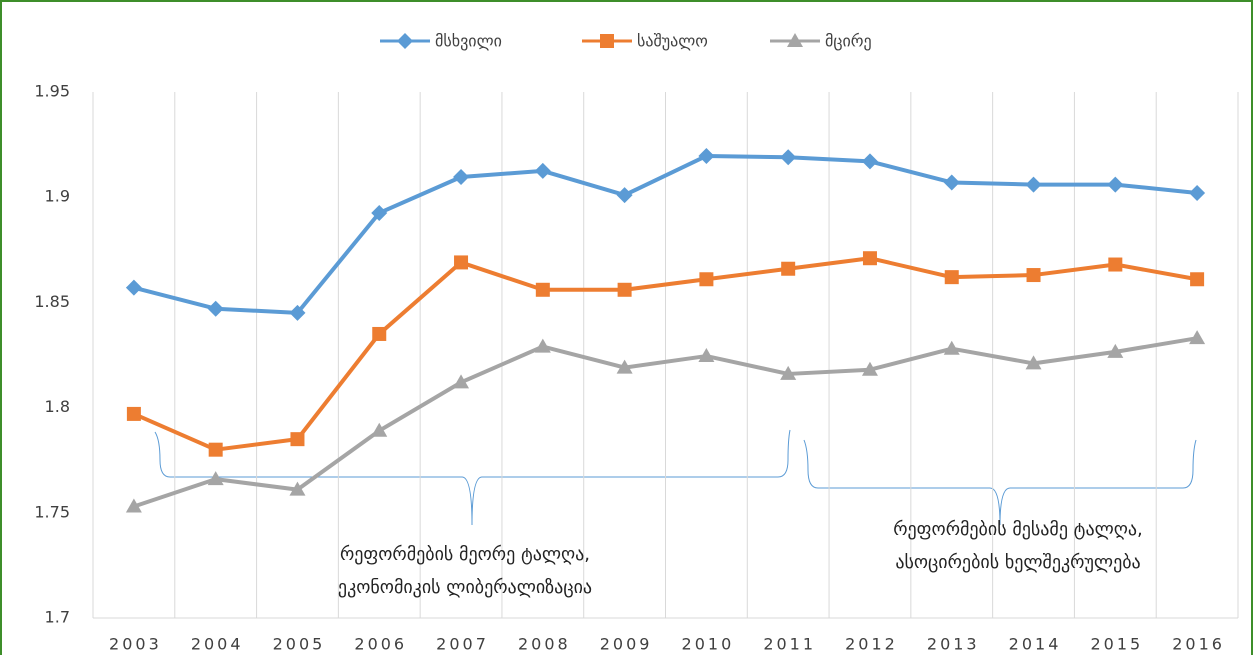 This screenshot has height=655, width=1253. I want to click on y-tick-label: 1.95, so click(52, 91).